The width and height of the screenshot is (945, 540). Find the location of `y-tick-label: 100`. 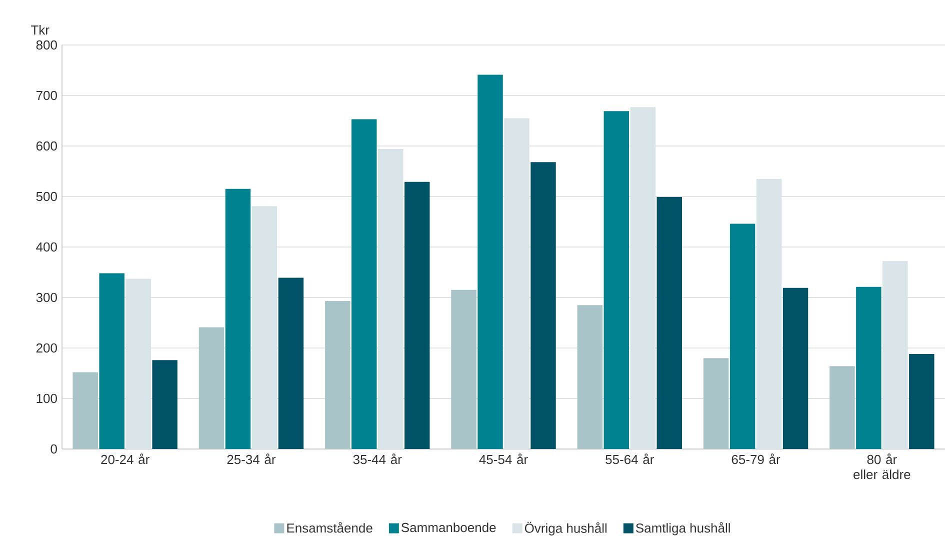

y-tick-label: 100 is located at coordinates (46, 399).